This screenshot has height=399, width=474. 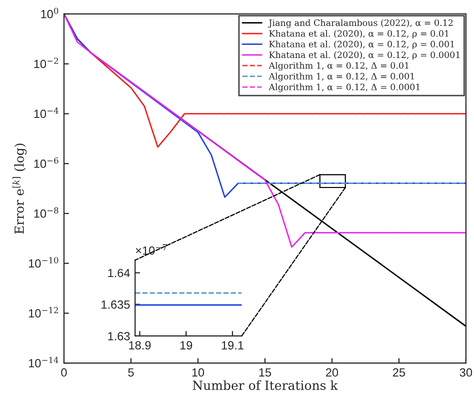 I want to click on y-tick-label: 10$^{−8}$, so click(x=46, y=212).